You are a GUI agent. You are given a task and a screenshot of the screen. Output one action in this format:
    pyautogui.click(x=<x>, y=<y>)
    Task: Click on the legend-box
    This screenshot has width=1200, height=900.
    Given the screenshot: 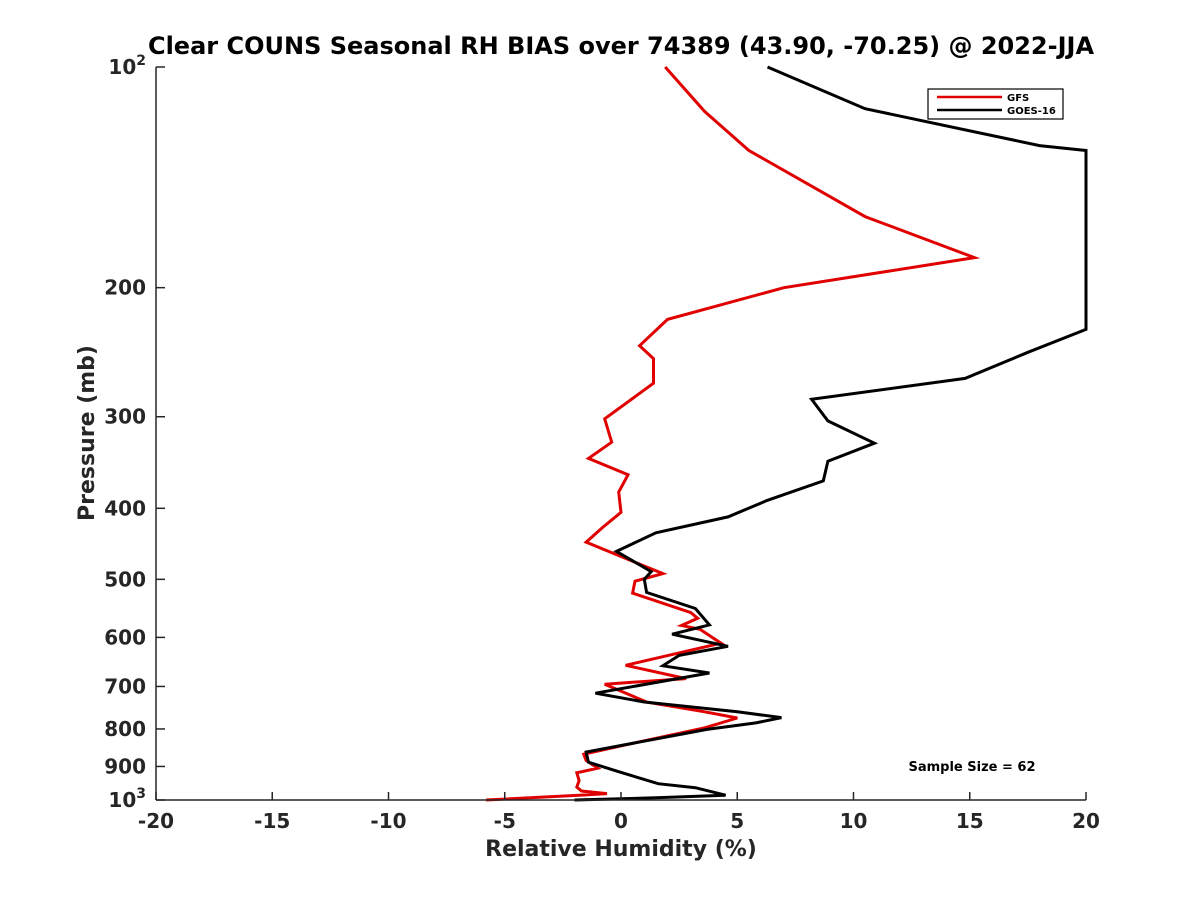 What is the action you would take?
    pyautogui.click(x=995, y=104)
    